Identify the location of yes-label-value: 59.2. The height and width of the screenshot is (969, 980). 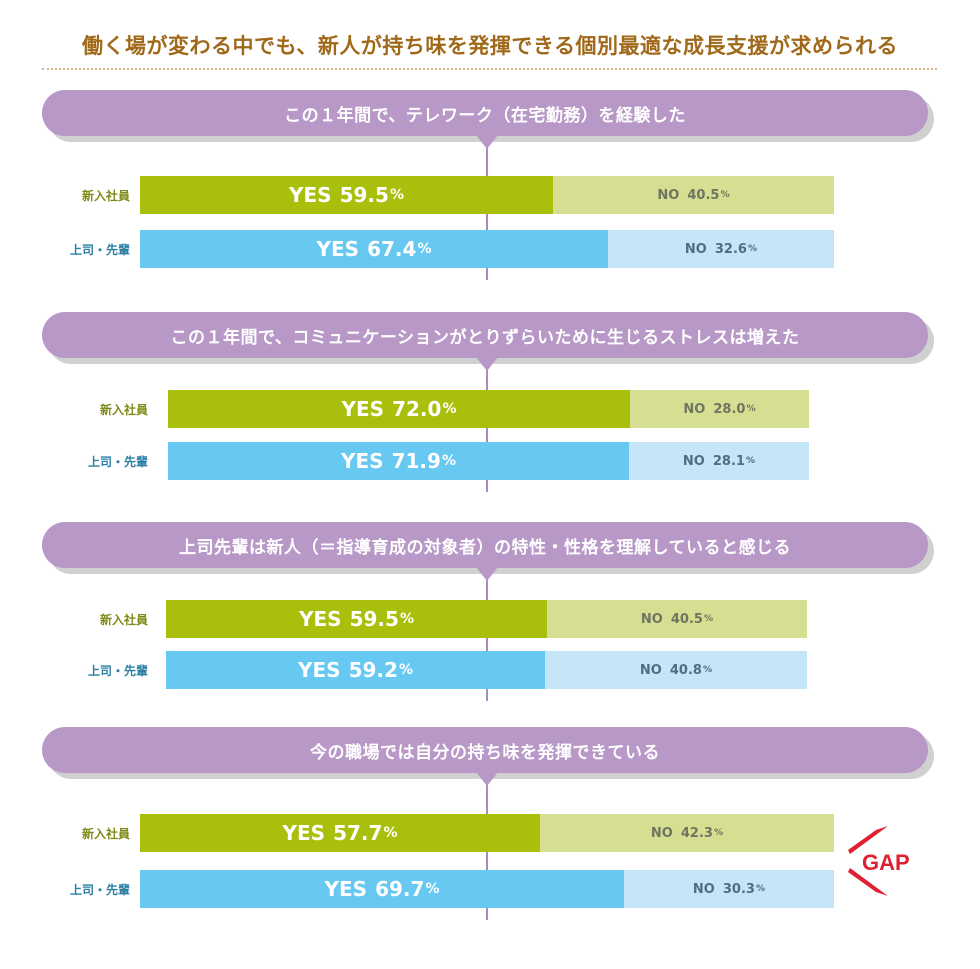
(373, 670).